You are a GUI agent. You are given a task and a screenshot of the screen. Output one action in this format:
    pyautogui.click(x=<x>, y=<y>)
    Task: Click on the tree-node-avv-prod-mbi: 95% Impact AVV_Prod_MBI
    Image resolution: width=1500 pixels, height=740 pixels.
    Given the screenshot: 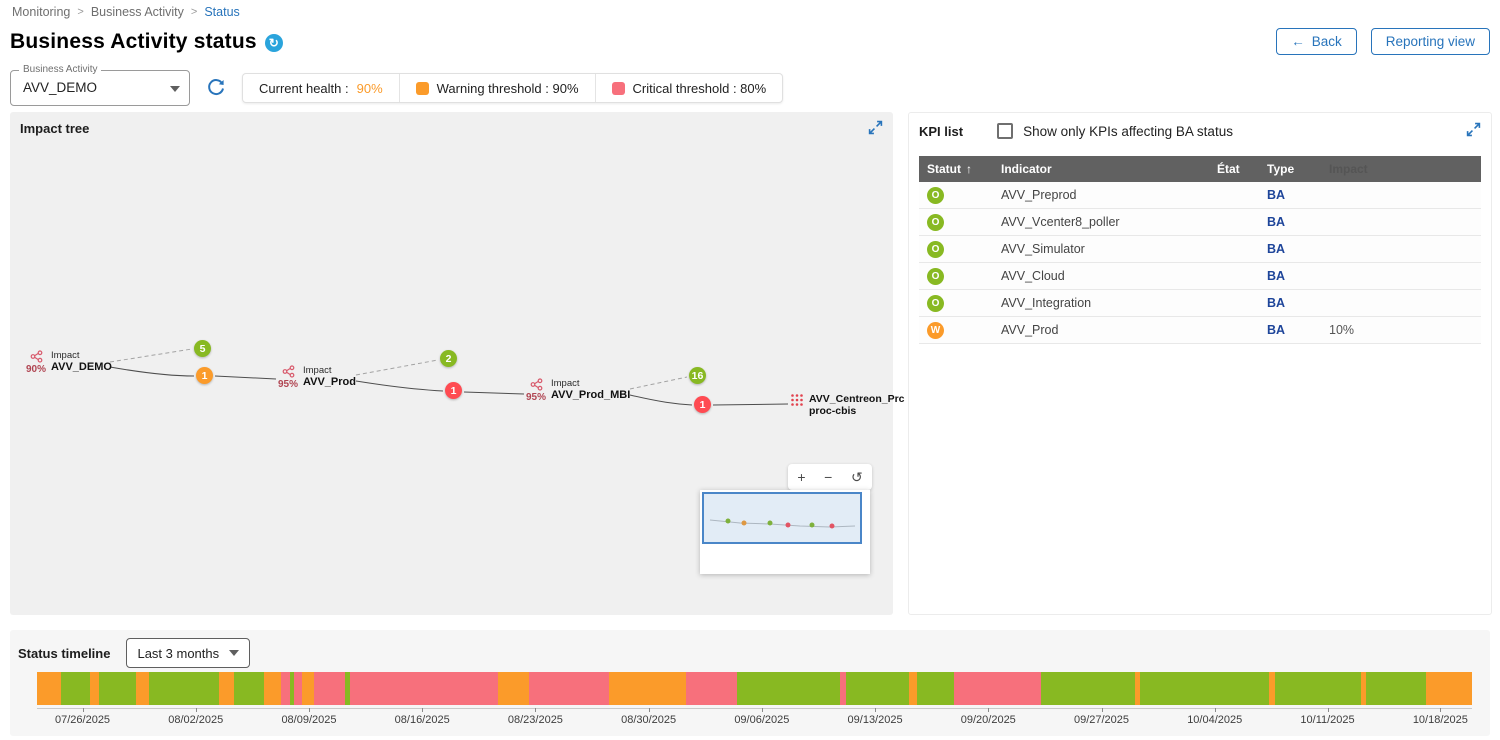 What is the action you would take?
    pyautogui.click(x=578, y=390)
    